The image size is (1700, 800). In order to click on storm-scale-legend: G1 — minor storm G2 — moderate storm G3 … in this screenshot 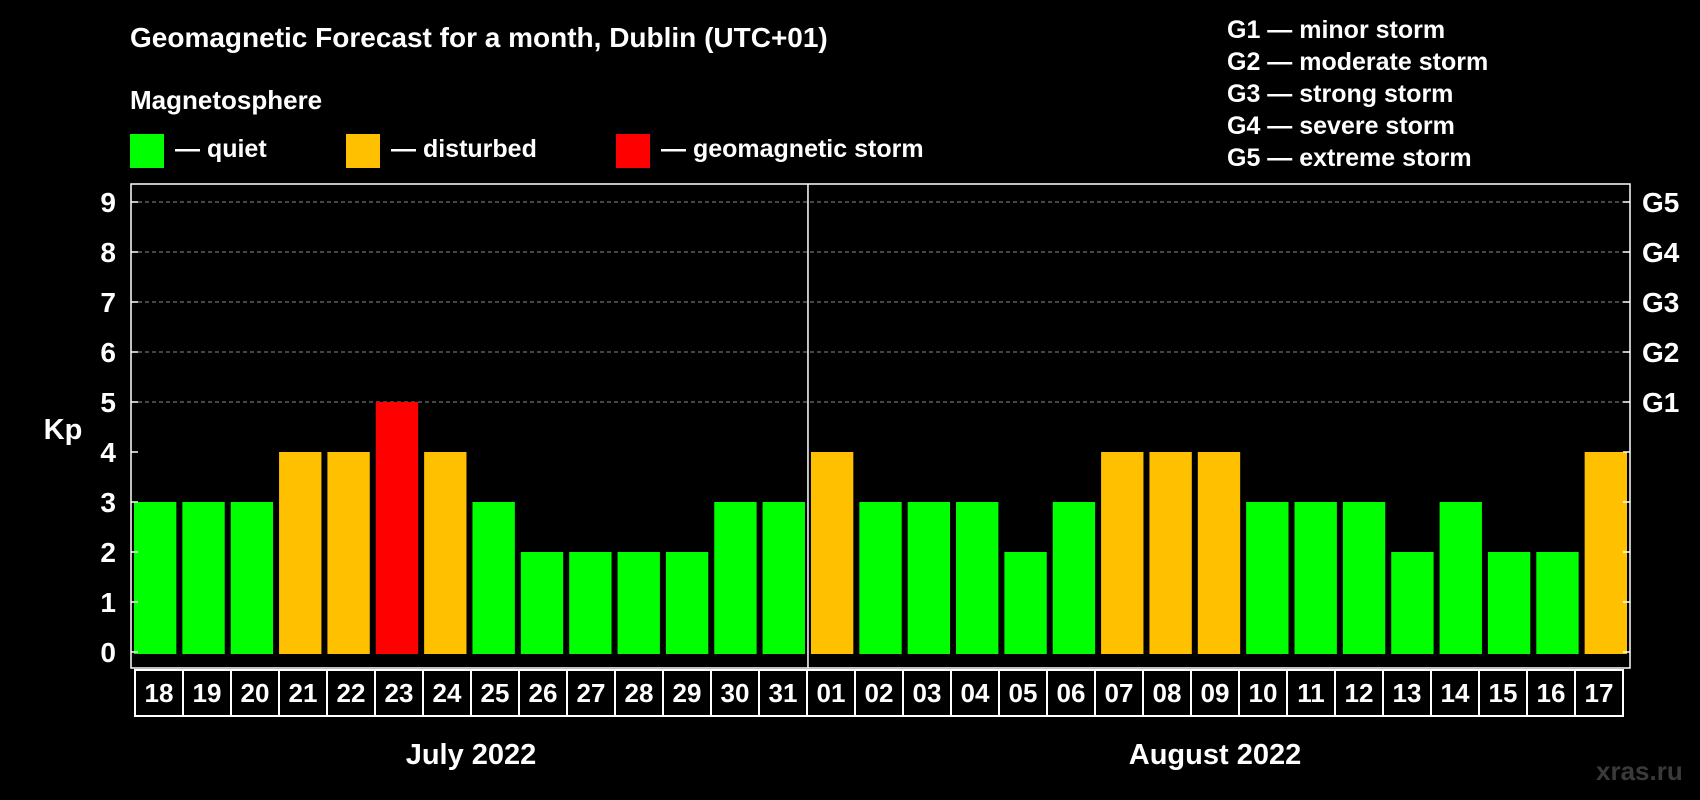, I will do `click(1357, 94)`.